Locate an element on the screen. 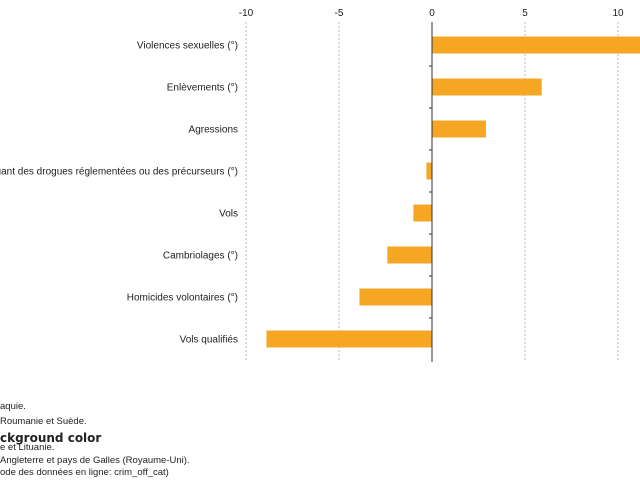  x-tick-label: -10 is located at coordinates (246, 13).